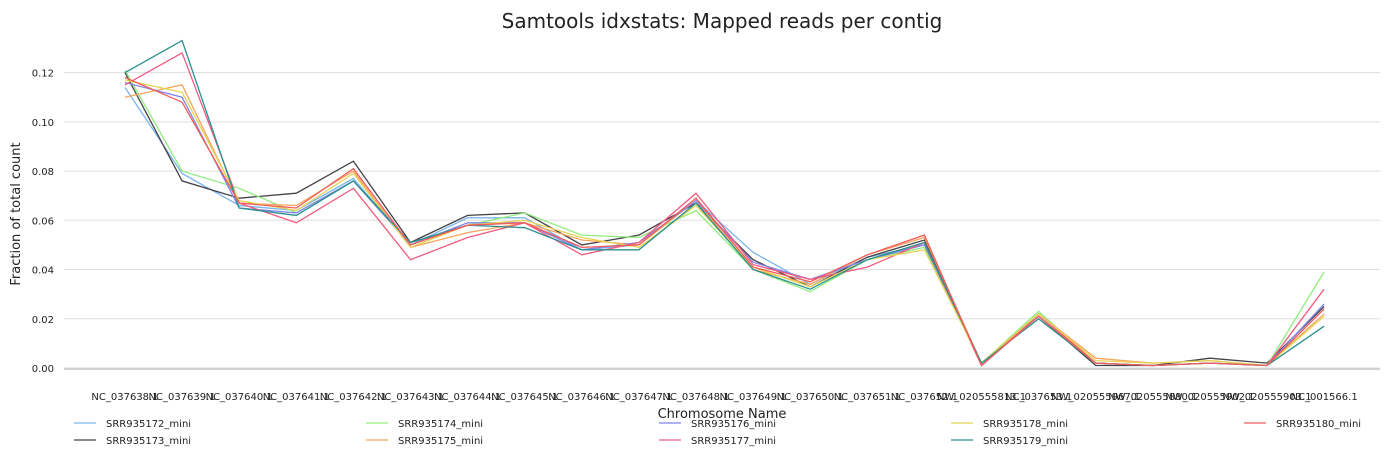  I want to click on legend-item: SRR935178_mini, so click(1009, 424).